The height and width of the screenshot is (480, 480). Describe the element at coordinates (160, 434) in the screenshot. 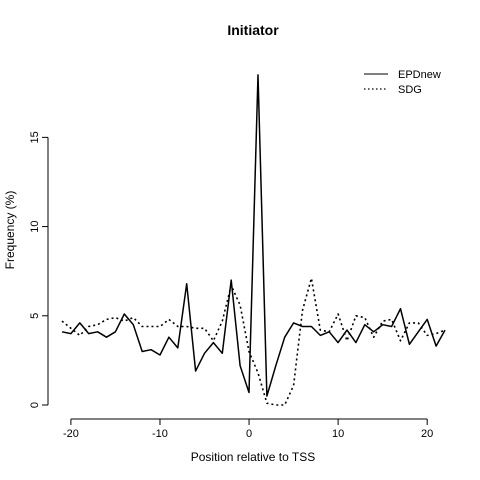

I see `x-tick-label: -10` at that location.